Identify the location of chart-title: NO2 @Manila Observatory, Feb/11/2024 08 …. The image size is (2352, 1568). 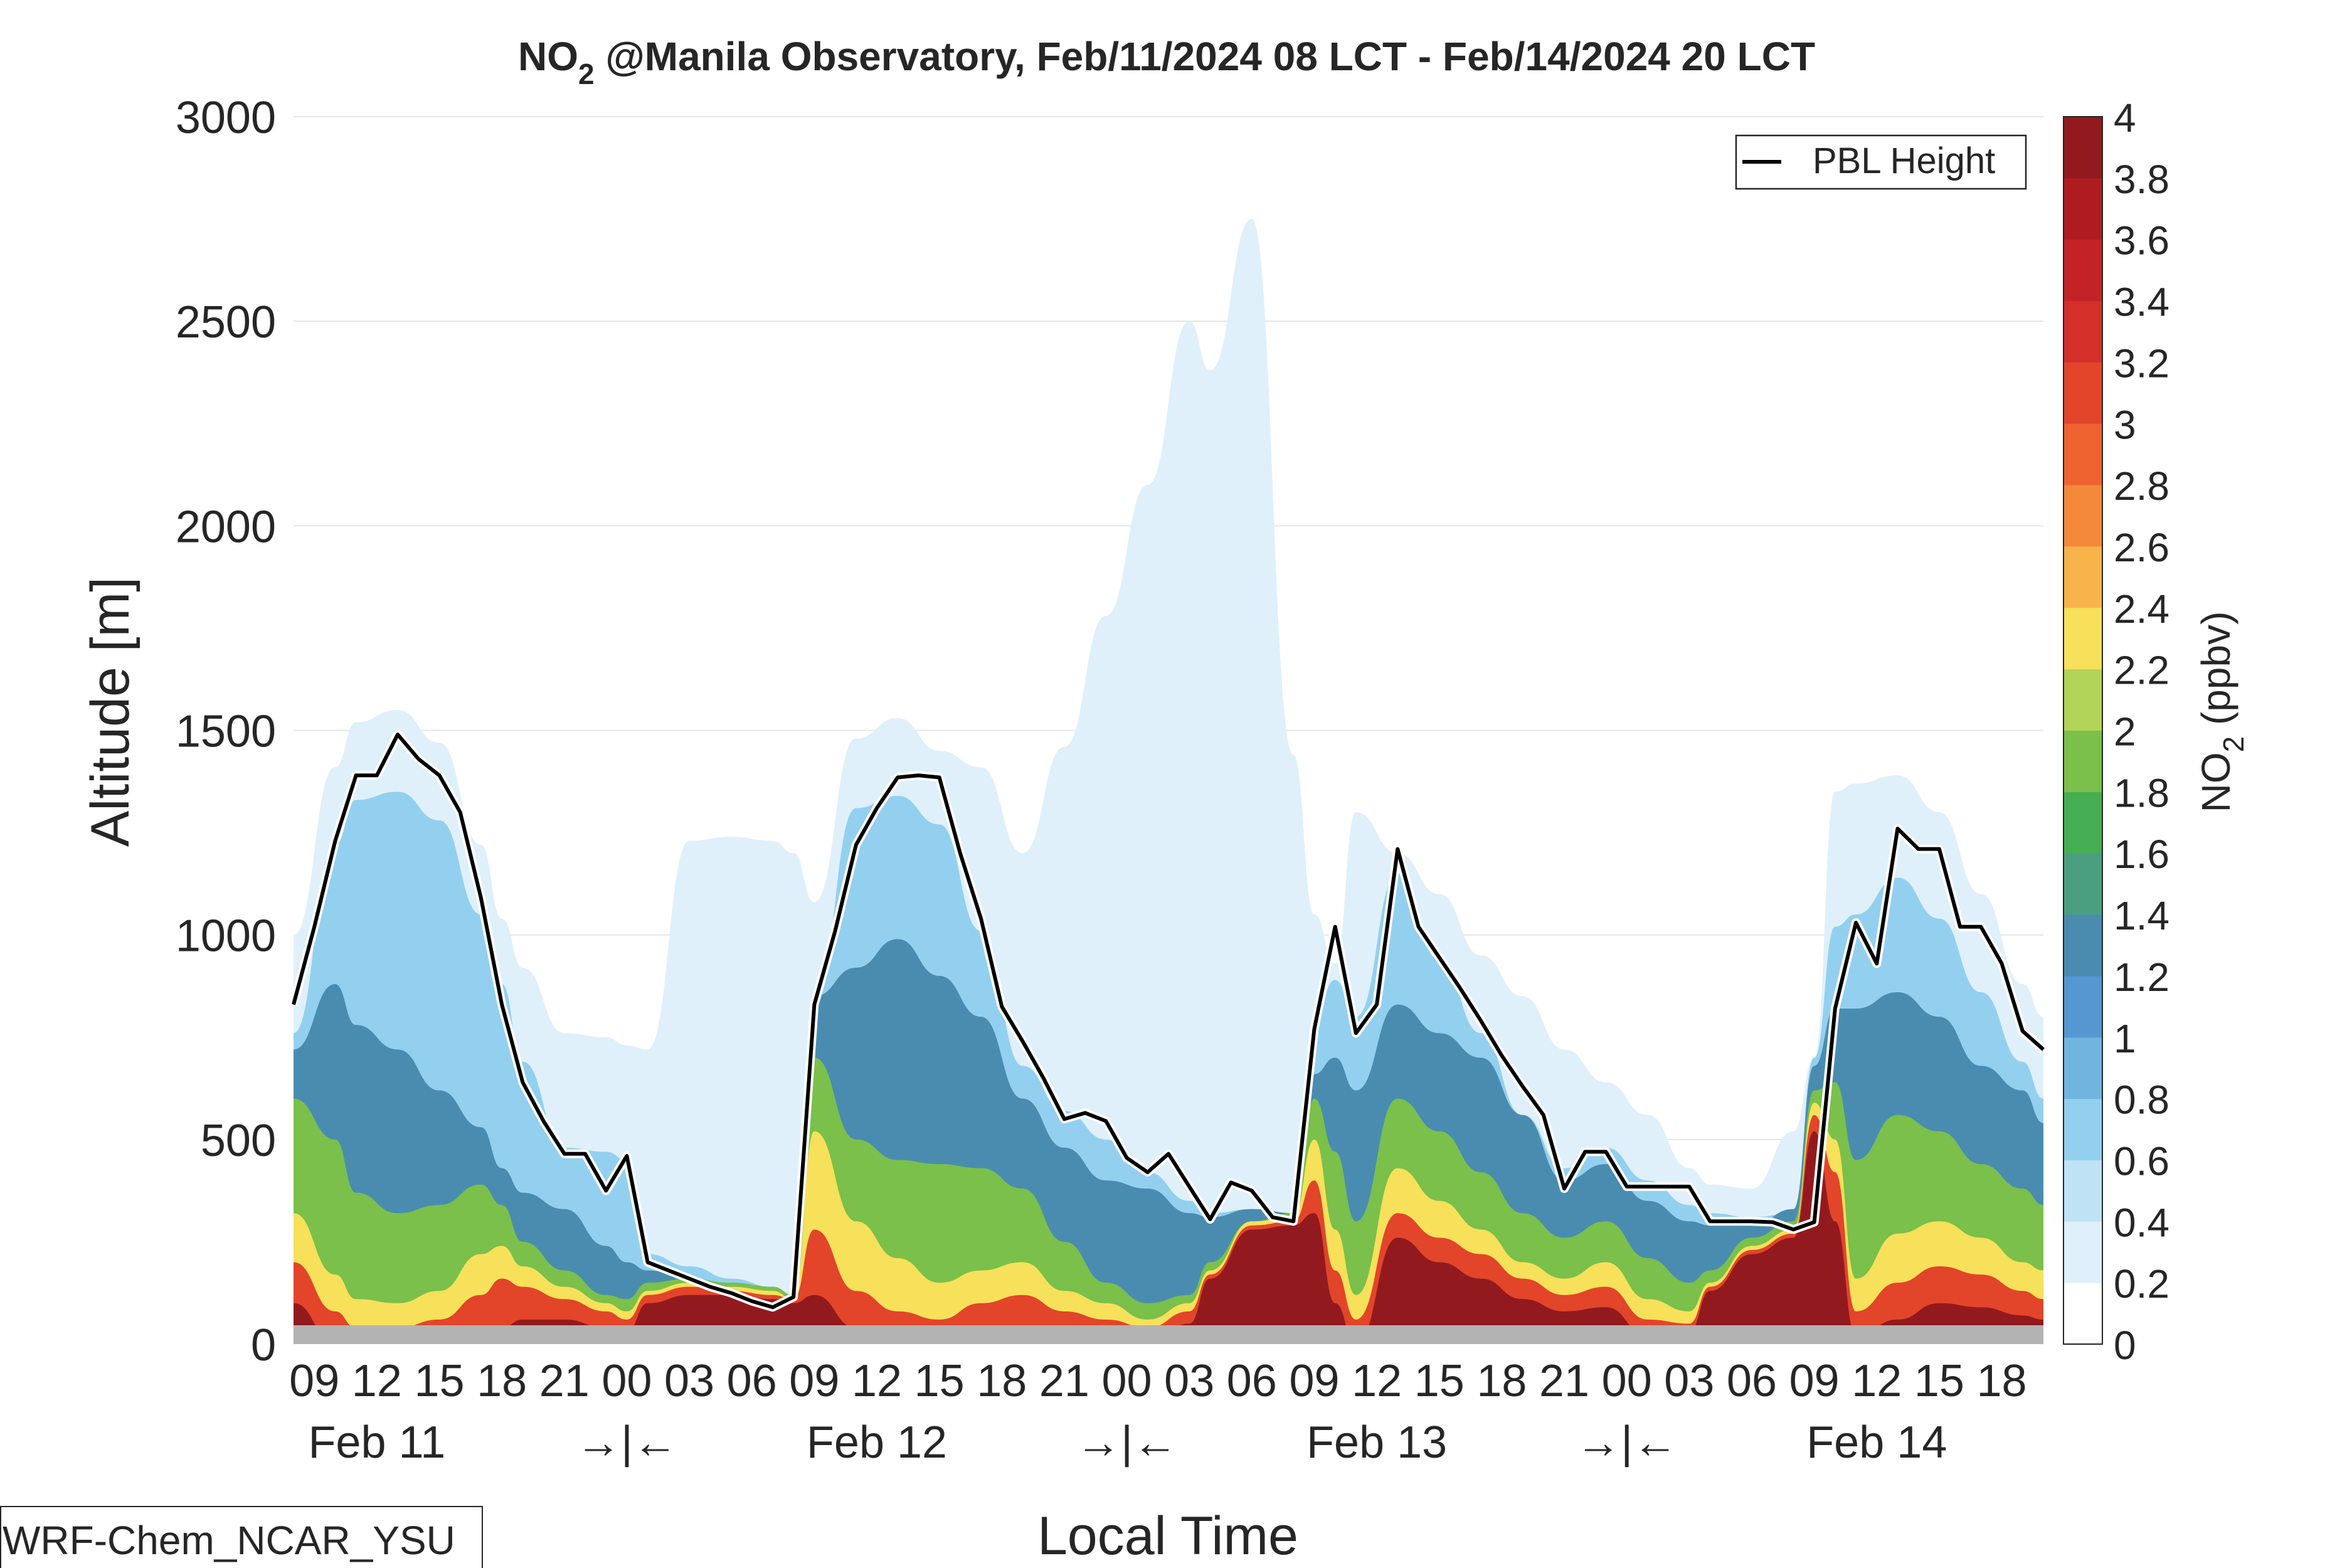
(1166, 62).